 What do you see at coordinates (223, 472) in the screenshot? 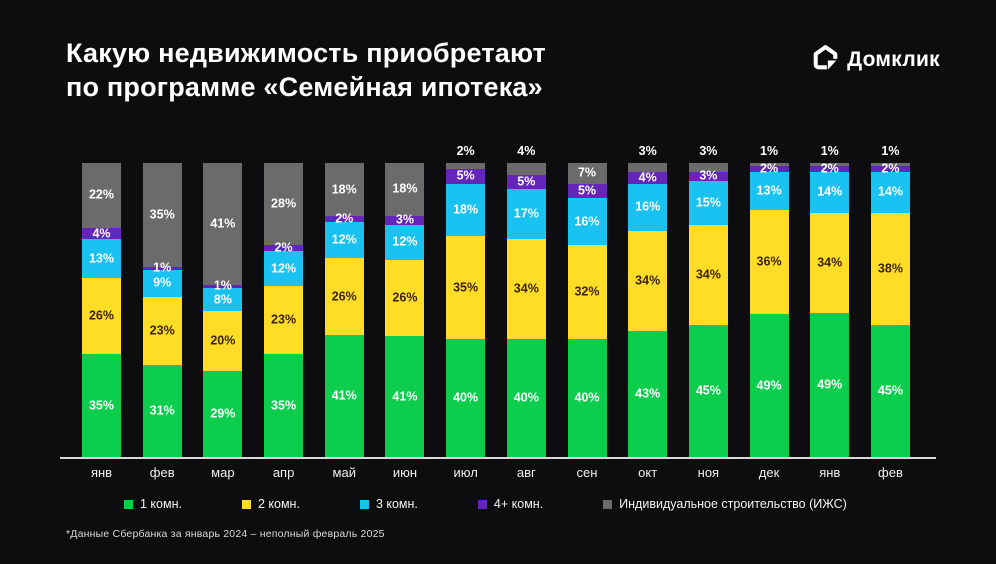
I see `x-axis-label: мар` at bounding box center [223, 472].